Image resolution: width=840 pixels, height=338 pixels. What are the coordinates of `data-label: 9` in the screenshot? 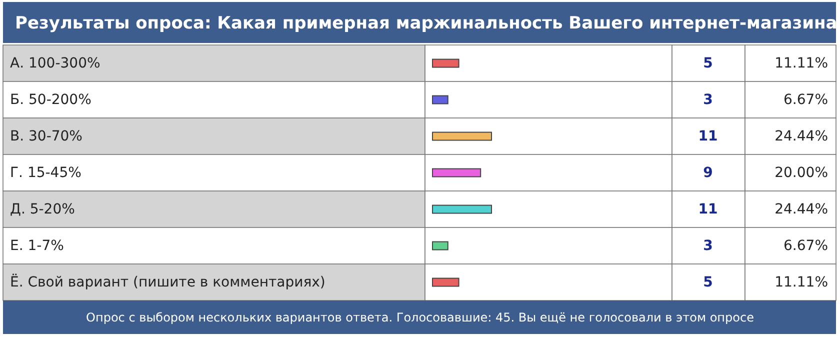 It's located at (708, 172).